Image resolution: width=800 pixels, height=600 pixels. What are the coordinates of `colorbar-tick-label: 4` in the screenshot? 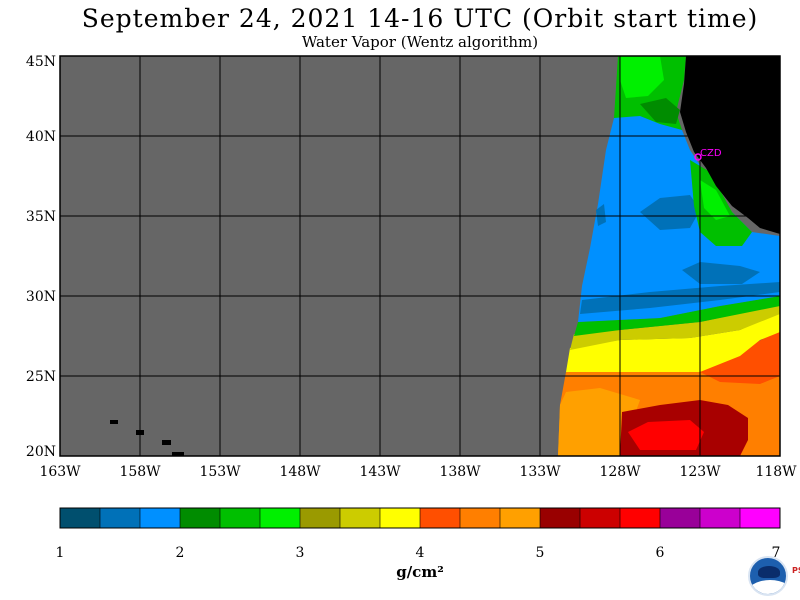 It's located at (420, 553).